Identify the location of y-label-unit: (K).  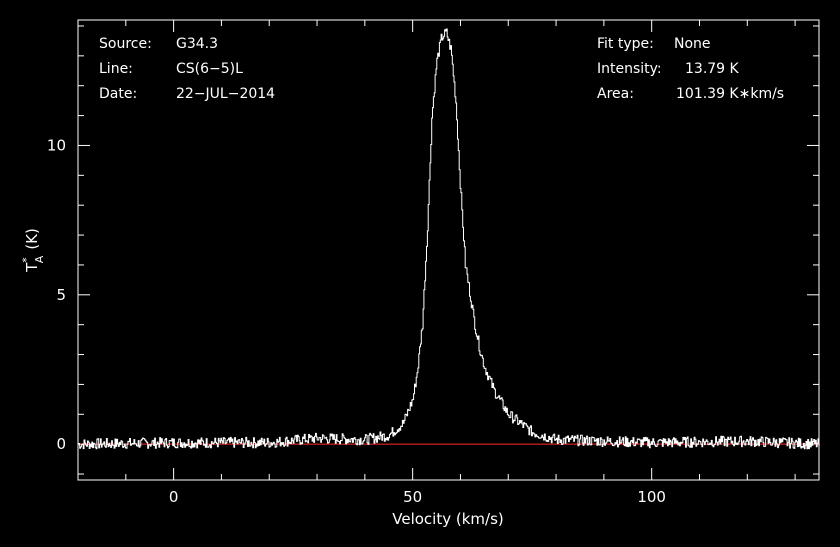
(32, 239).